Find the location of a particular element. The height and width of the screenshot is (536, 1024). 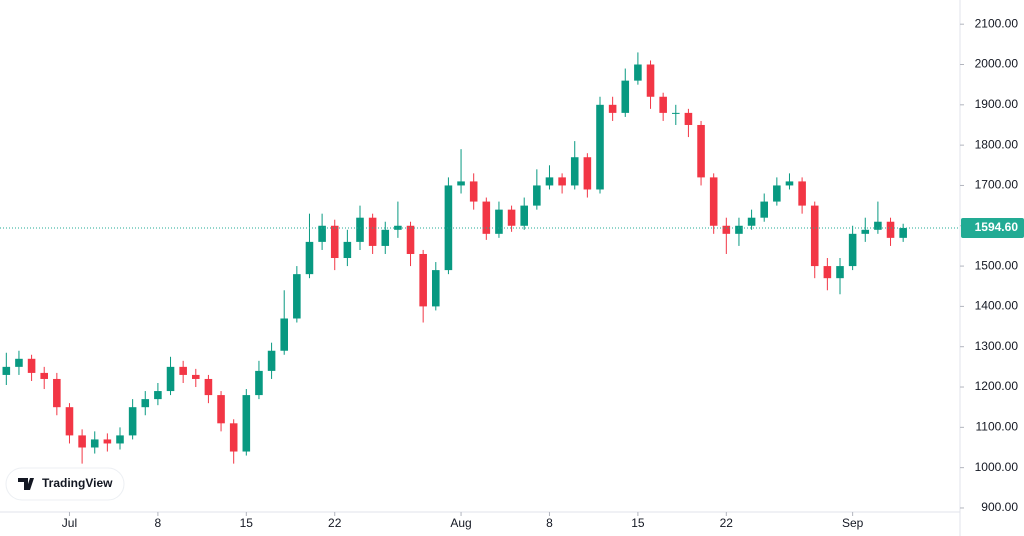

y-tick-label: 2000.00 is located at coordinates (997, 64).